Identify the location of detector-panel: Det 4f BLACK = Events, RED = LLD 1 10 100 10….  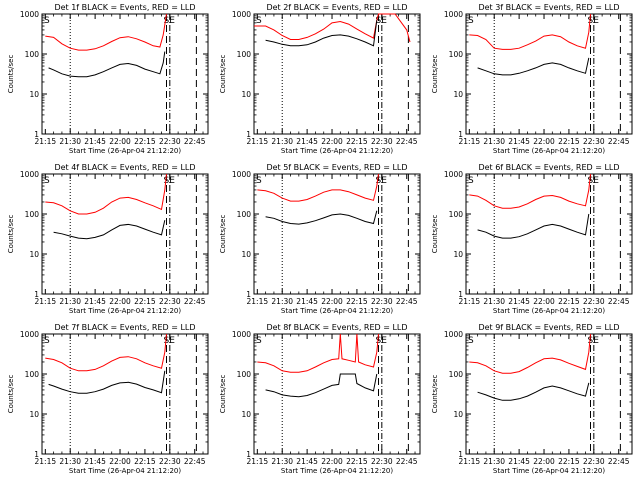
(108, 239).